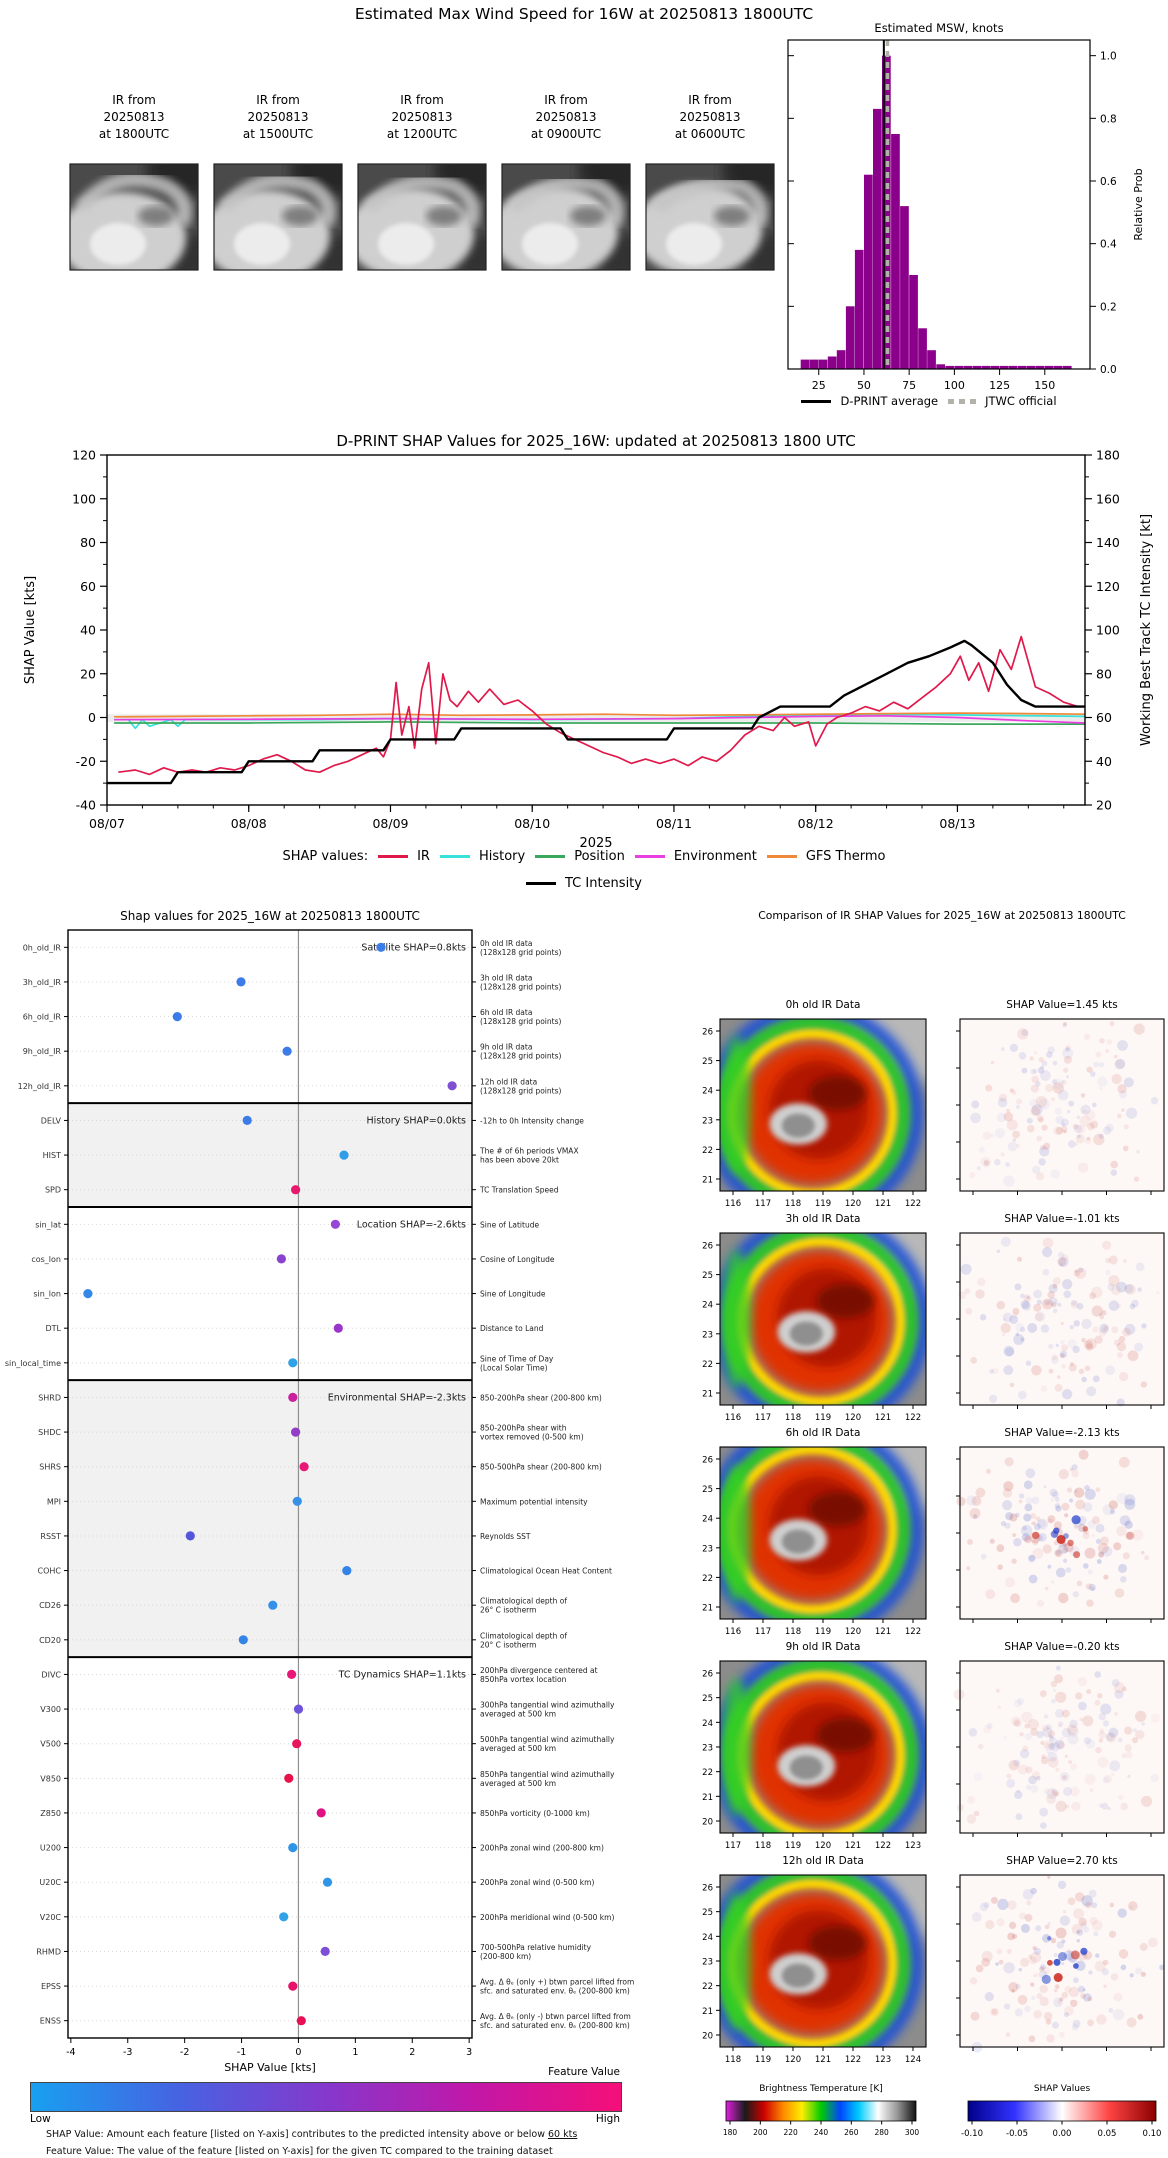  I want to click on feature-name: Z850, so click(50, 1813).